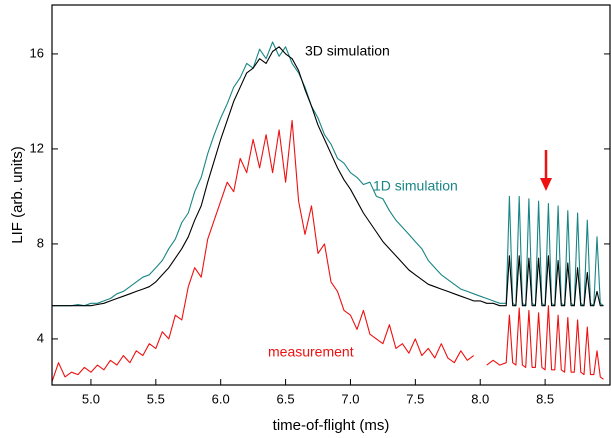 The width and height of the screenshot is (611, 438). Describe the element at coordinates (347, 51) in the screenshot. I see `annotation: 3D simulation` at that location.